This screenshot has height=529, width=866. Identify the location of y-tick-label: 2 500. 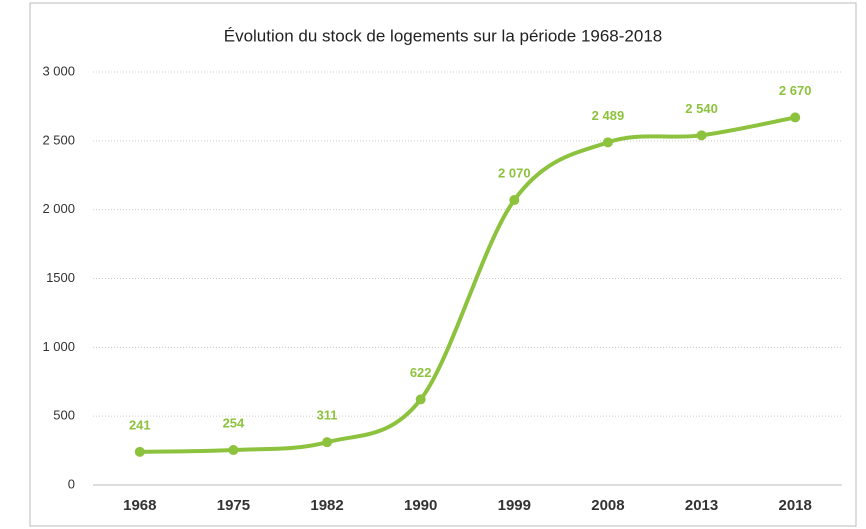
(58, 139).